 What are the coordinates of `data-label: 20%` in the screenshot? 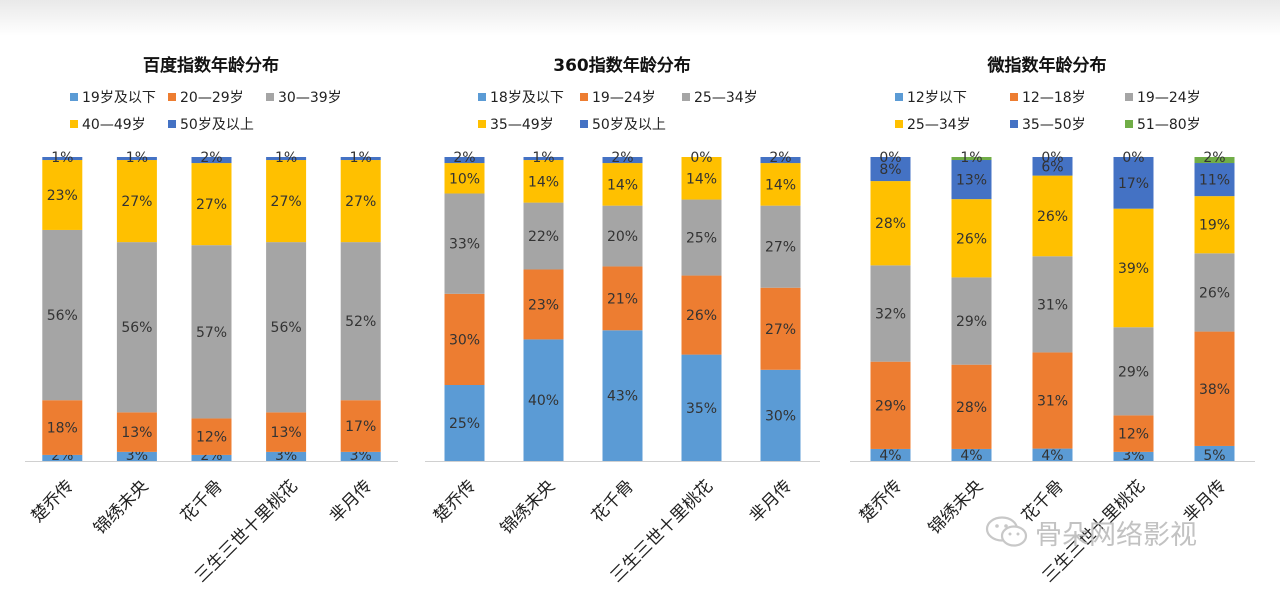 It's located at (622, 237).